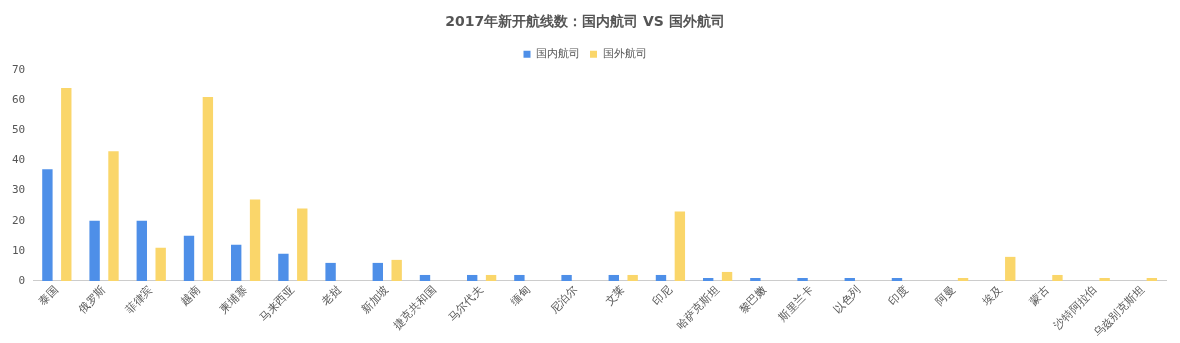  I want to click on y-tick-label: 20, so click(19, 220).